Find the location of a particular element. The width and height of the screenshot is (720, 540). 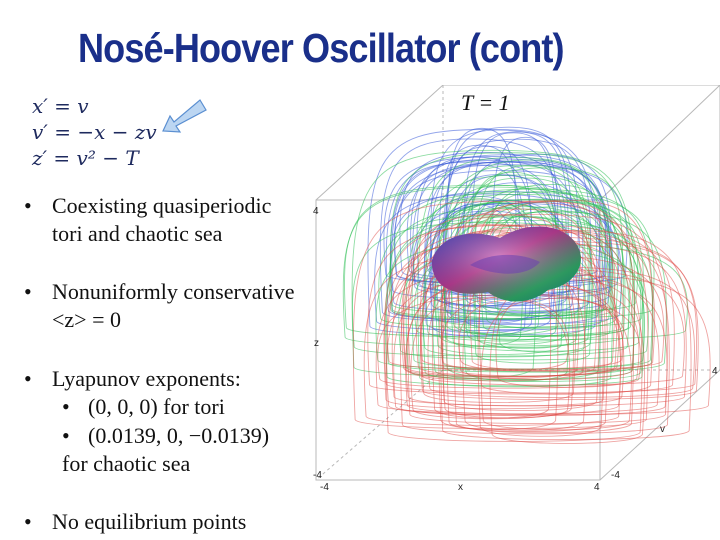

bullet-3-tail: for chaotic sea is located at coordinates (126, 463).